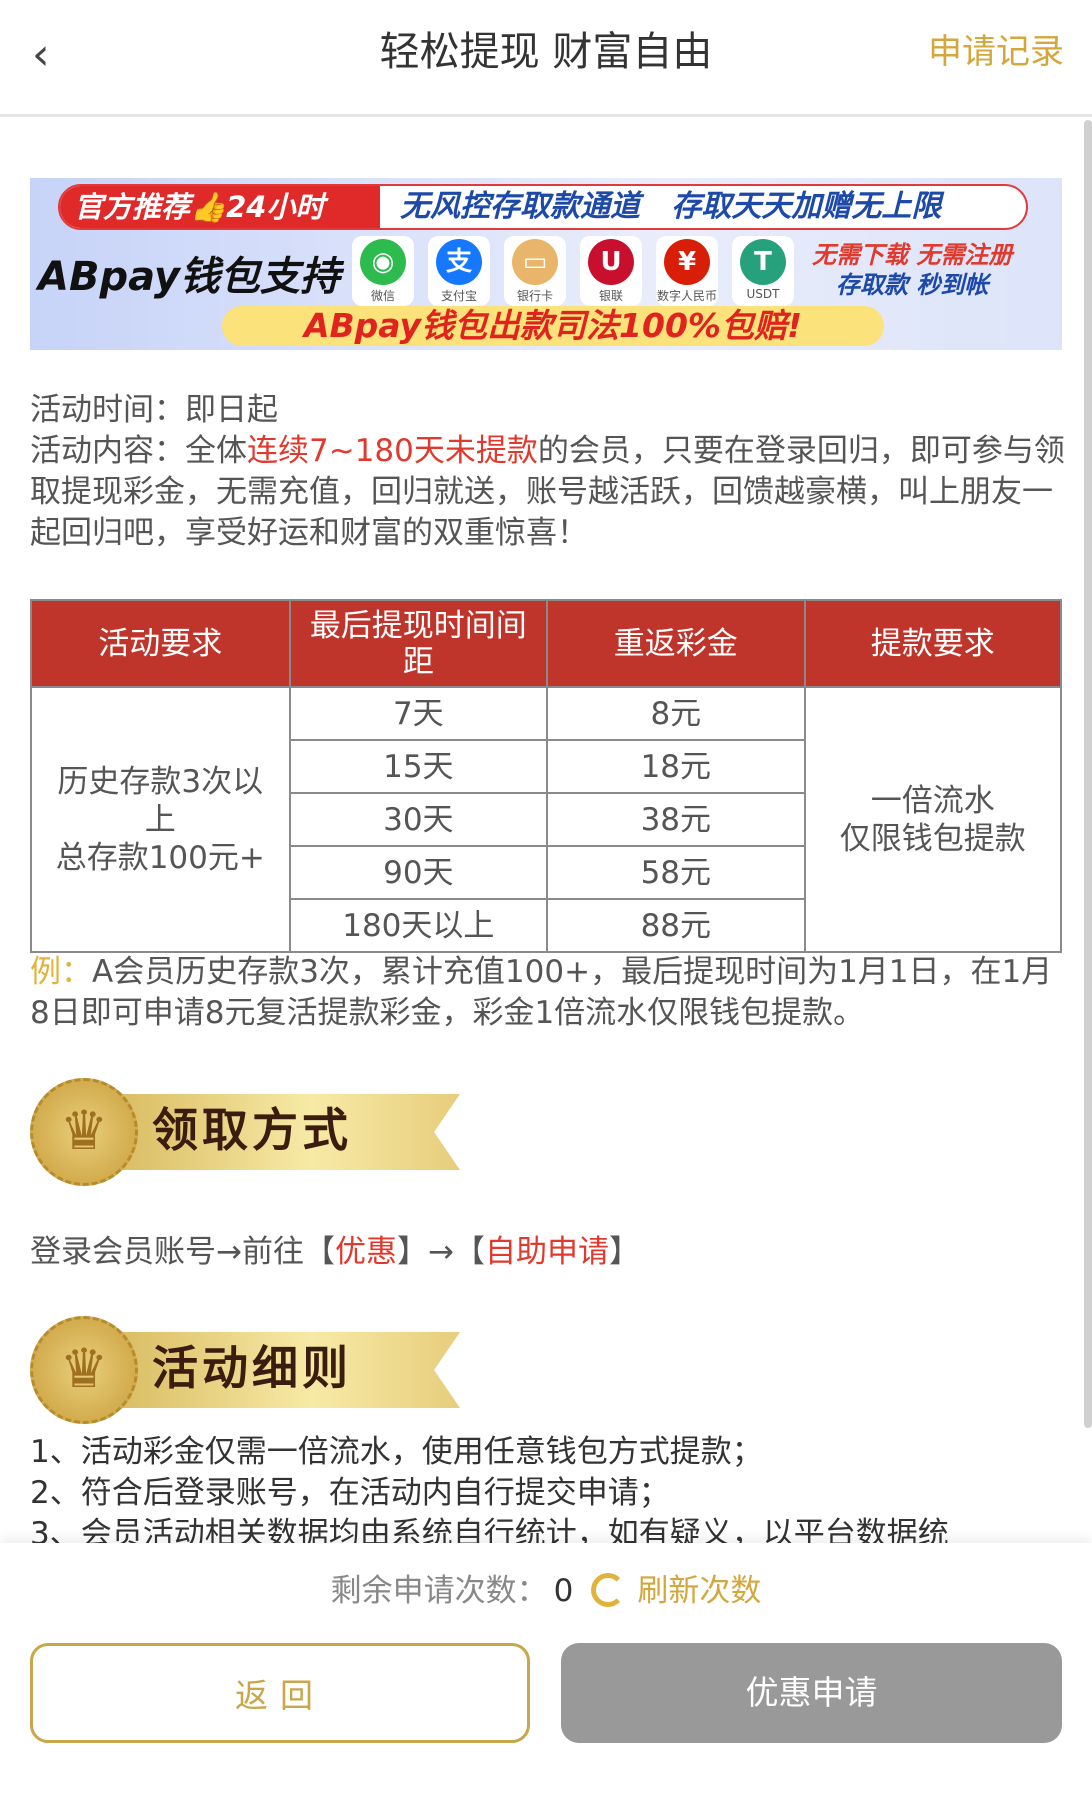 This screenshot has height=1799, width=1092. I want to click on table-header-row: 活动要求 最后提现时间间距 重返彩金 提款要求, so click(546, 643).